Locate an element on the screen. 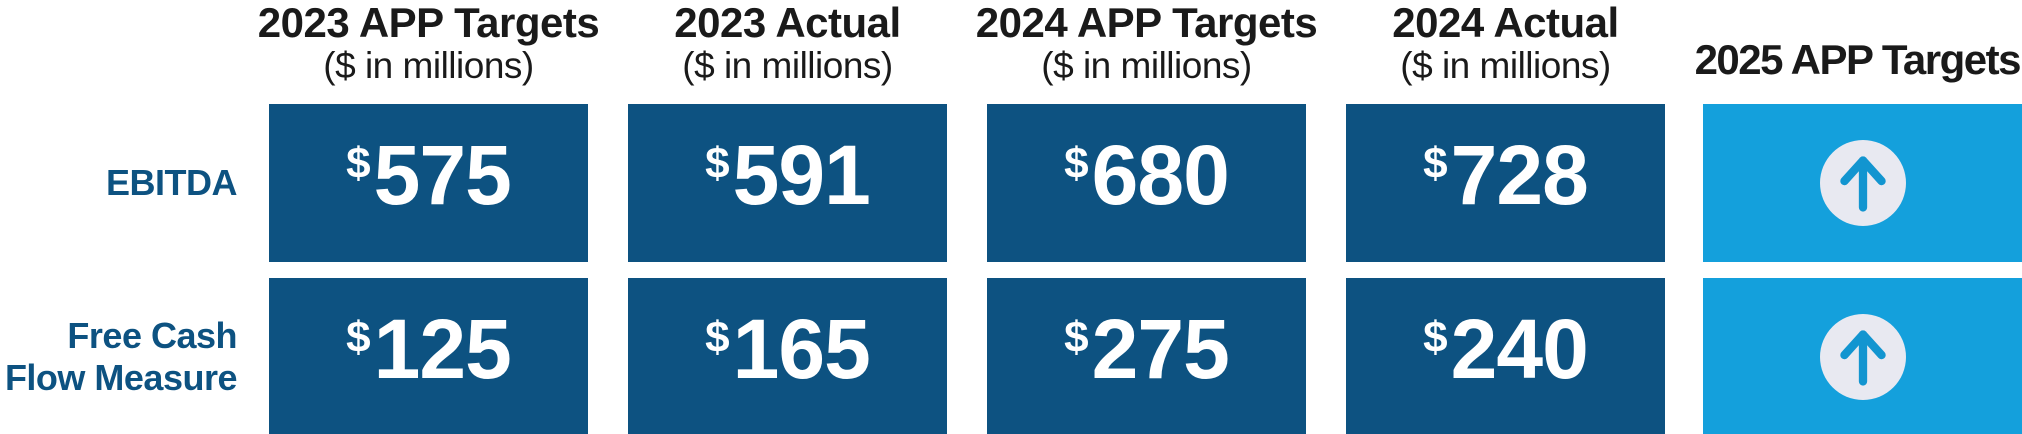 Image resolution: width=2022 pixels, height=434 pixels. value-cell-ebitda-2024-target: $680 is located at coordinates (1146, 183).